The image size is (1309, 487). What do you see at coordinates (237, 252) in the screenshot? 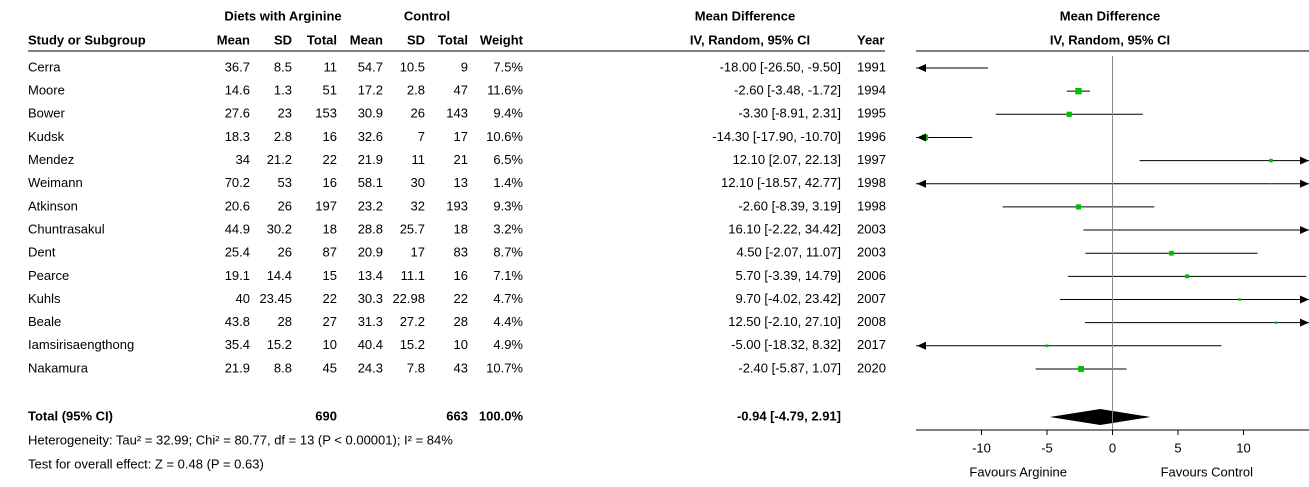
I see `cell: 25.4` at bounding box center [237, 252].